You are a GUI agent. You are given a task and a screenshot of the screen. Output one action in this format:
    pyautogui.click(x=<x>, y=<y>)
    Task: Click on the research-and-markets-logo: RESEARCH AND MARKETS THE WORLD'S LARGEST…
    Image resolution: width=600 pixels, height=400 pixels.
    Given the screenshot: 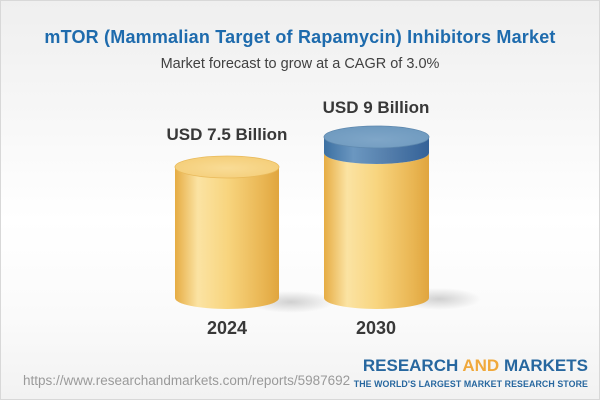 What is the action you would take?
    pyautogui.click(x=470, y=372)
    